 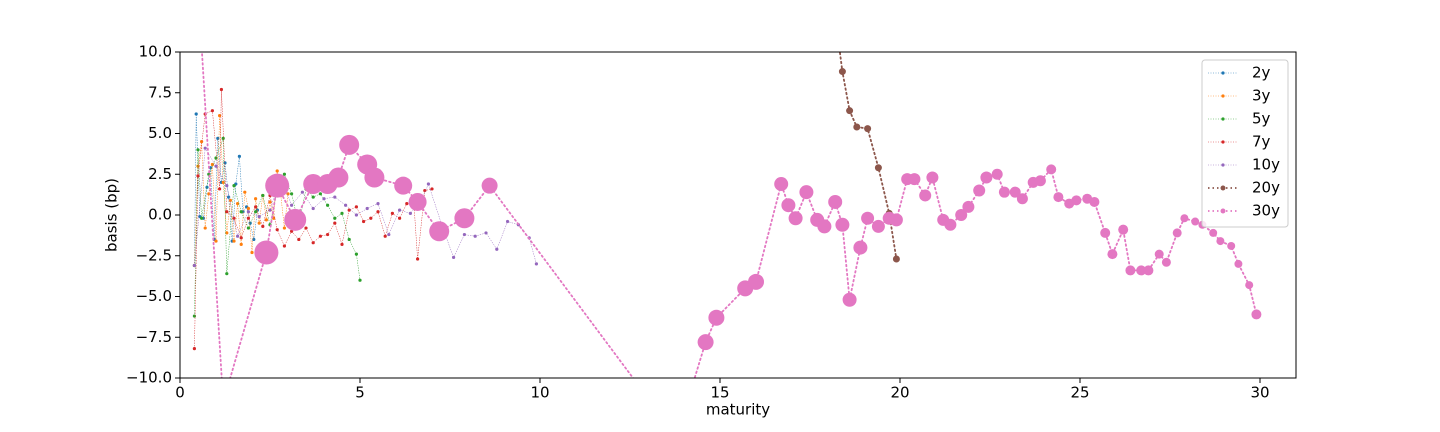 What do you see at coordinates (738, 410) in the screenshot?
I see `x-axis-label: maturity` at bounding box center [738, 410].